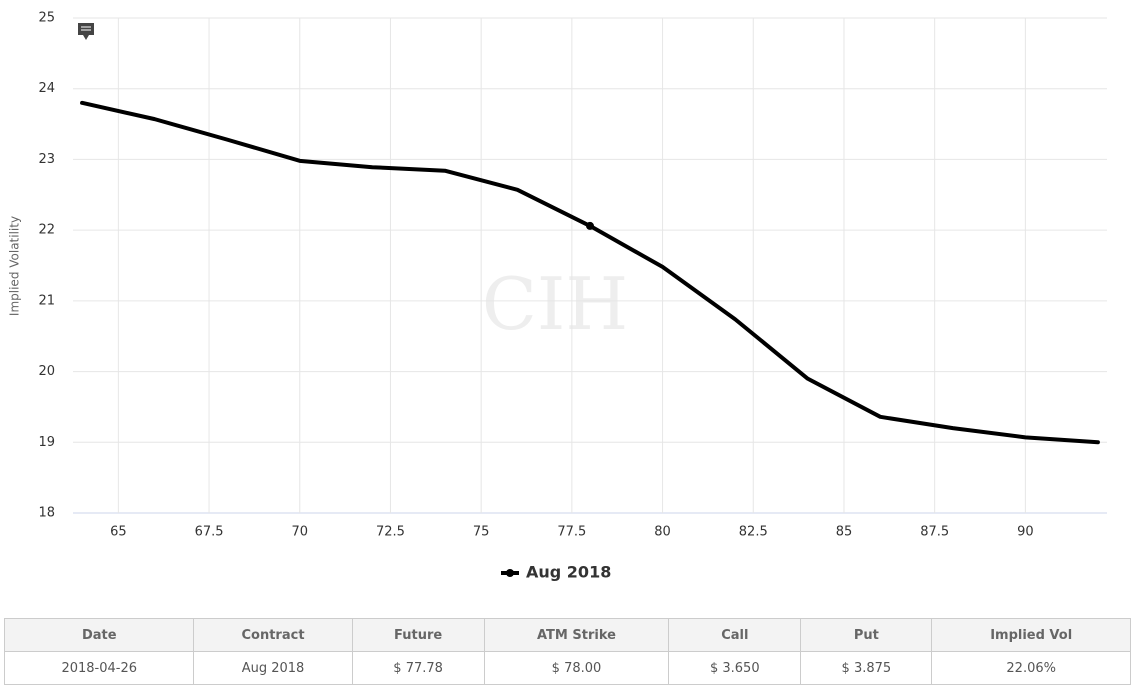  Describe the element at coordinates (576, 668) in the screenshot. I see `table-cell: $ 78.00` at that location.